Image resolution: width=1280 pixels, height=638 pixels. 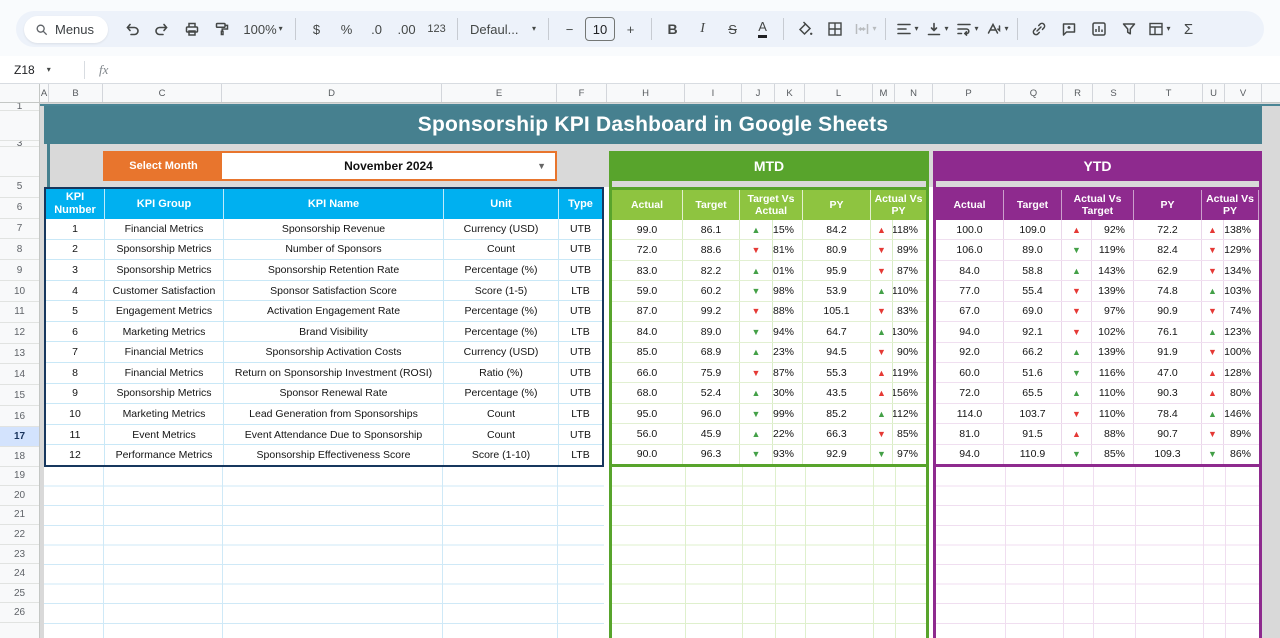 What do you see at coordinates (19, 354) in the screenshot?
I see `row-header: 13` at bounding box center [19, 354].